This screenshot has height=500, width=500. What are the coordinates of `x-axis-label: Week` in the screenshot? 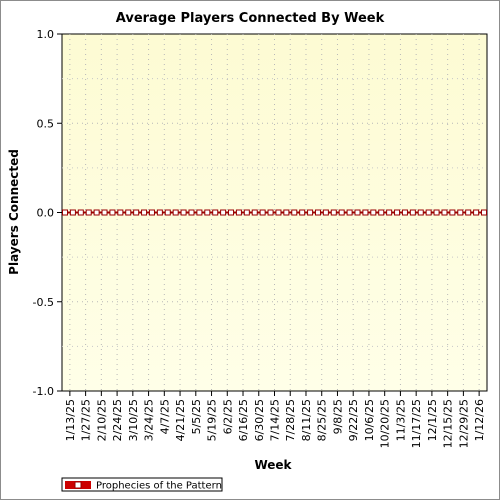 It's located at (273, 465).